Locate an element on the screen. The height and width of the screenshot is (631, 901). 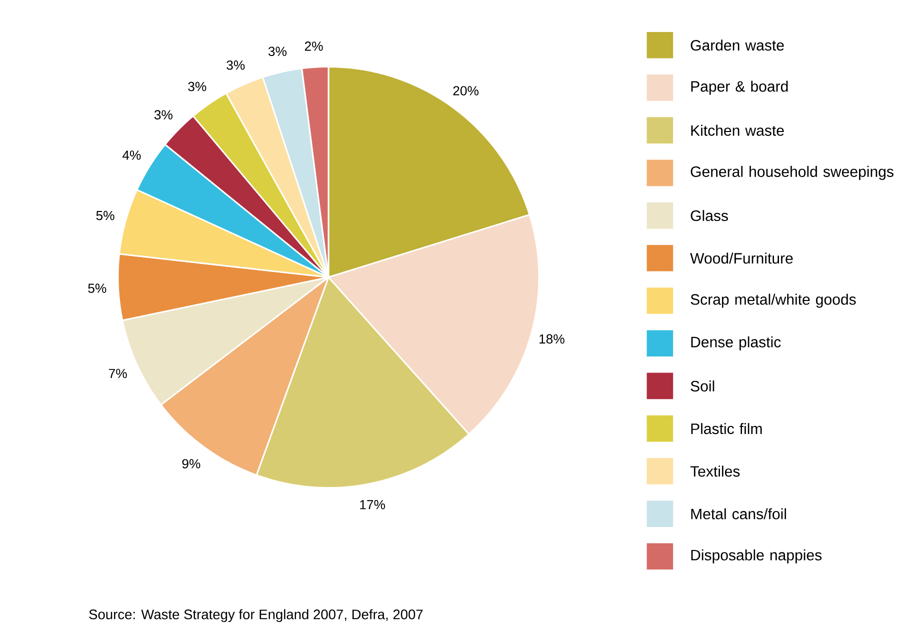
legend-label: General household sweepings is located at coordinates (792, 173).